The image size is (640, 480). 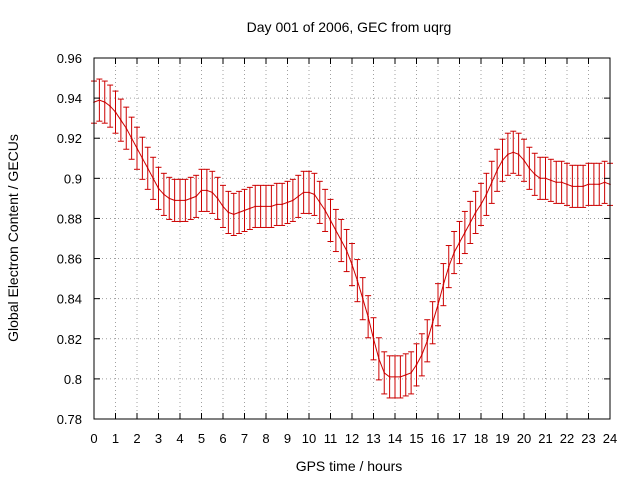 I want to click on x-tick-label: 11, so click(x=331, y=438).